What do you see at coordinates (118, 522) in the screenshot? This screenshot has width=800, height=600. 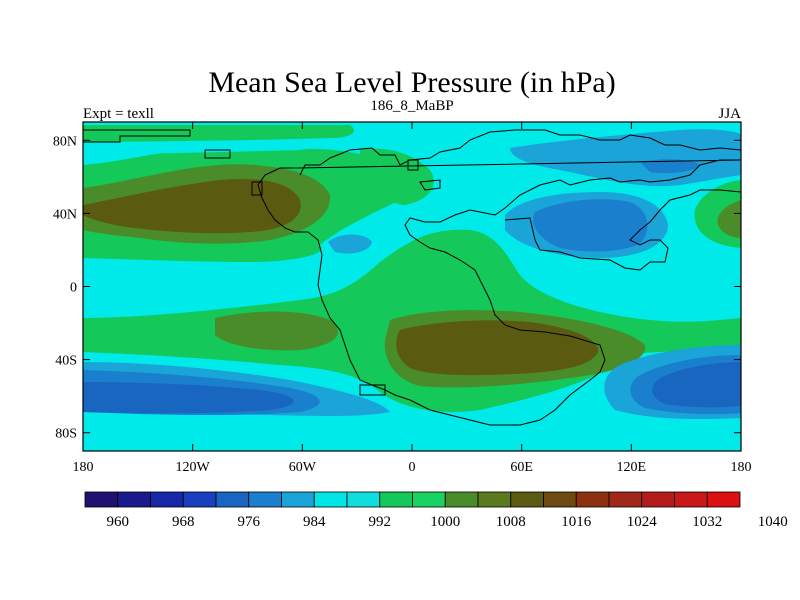 I see `colorbar-label: 960` at bounding box center [118, 522].